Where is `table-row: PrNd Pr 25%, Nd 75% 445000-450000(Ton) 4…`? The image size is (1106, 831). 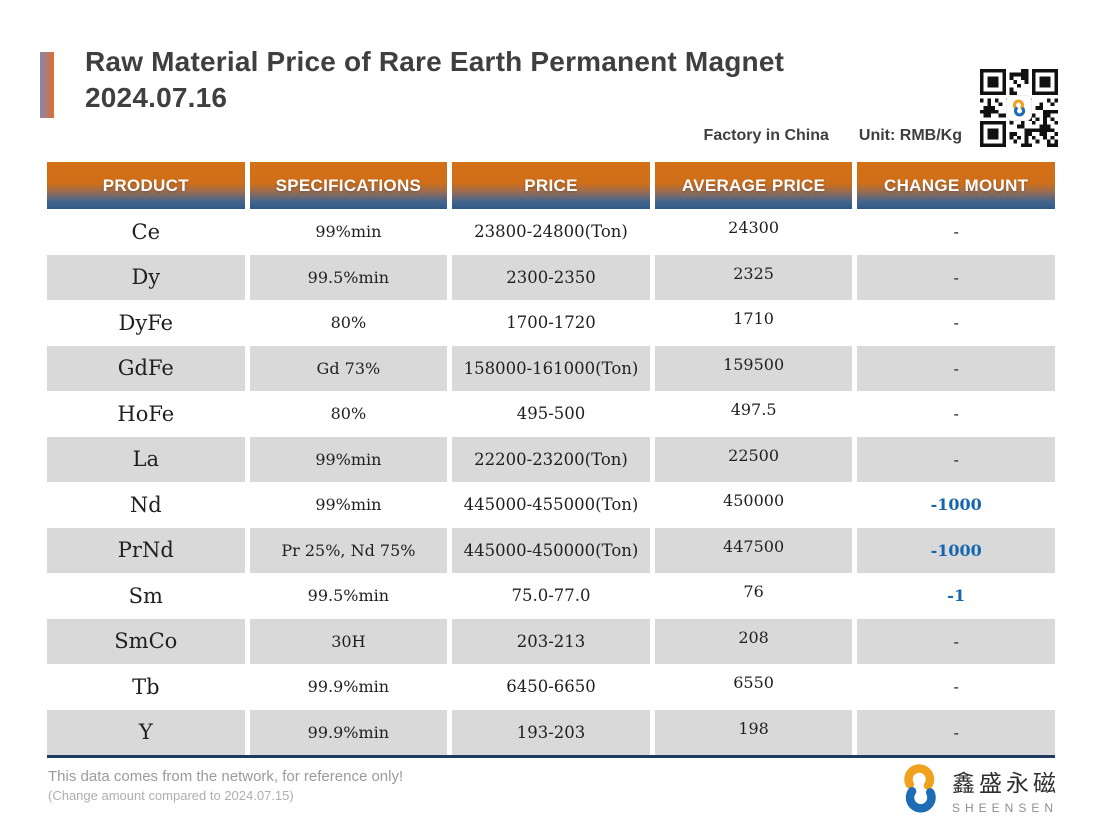 table-row: PrNd Pr 25%, Nd 75% 445000-450000(Ton) 4… is located at coordinates (551, 550).